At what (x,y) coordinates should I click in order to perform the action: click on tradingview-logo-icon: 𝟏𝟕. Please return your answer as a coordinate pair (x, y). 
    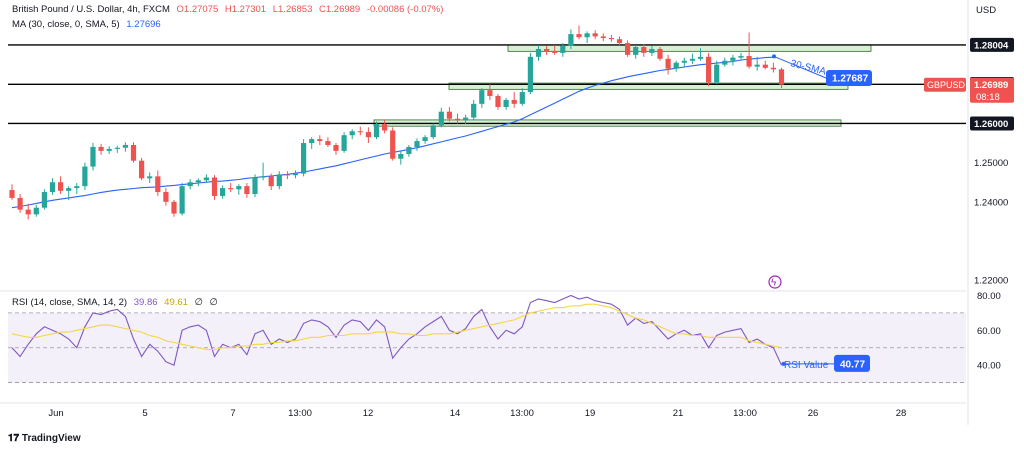
    Looking at the image, I should click on (14, 438).